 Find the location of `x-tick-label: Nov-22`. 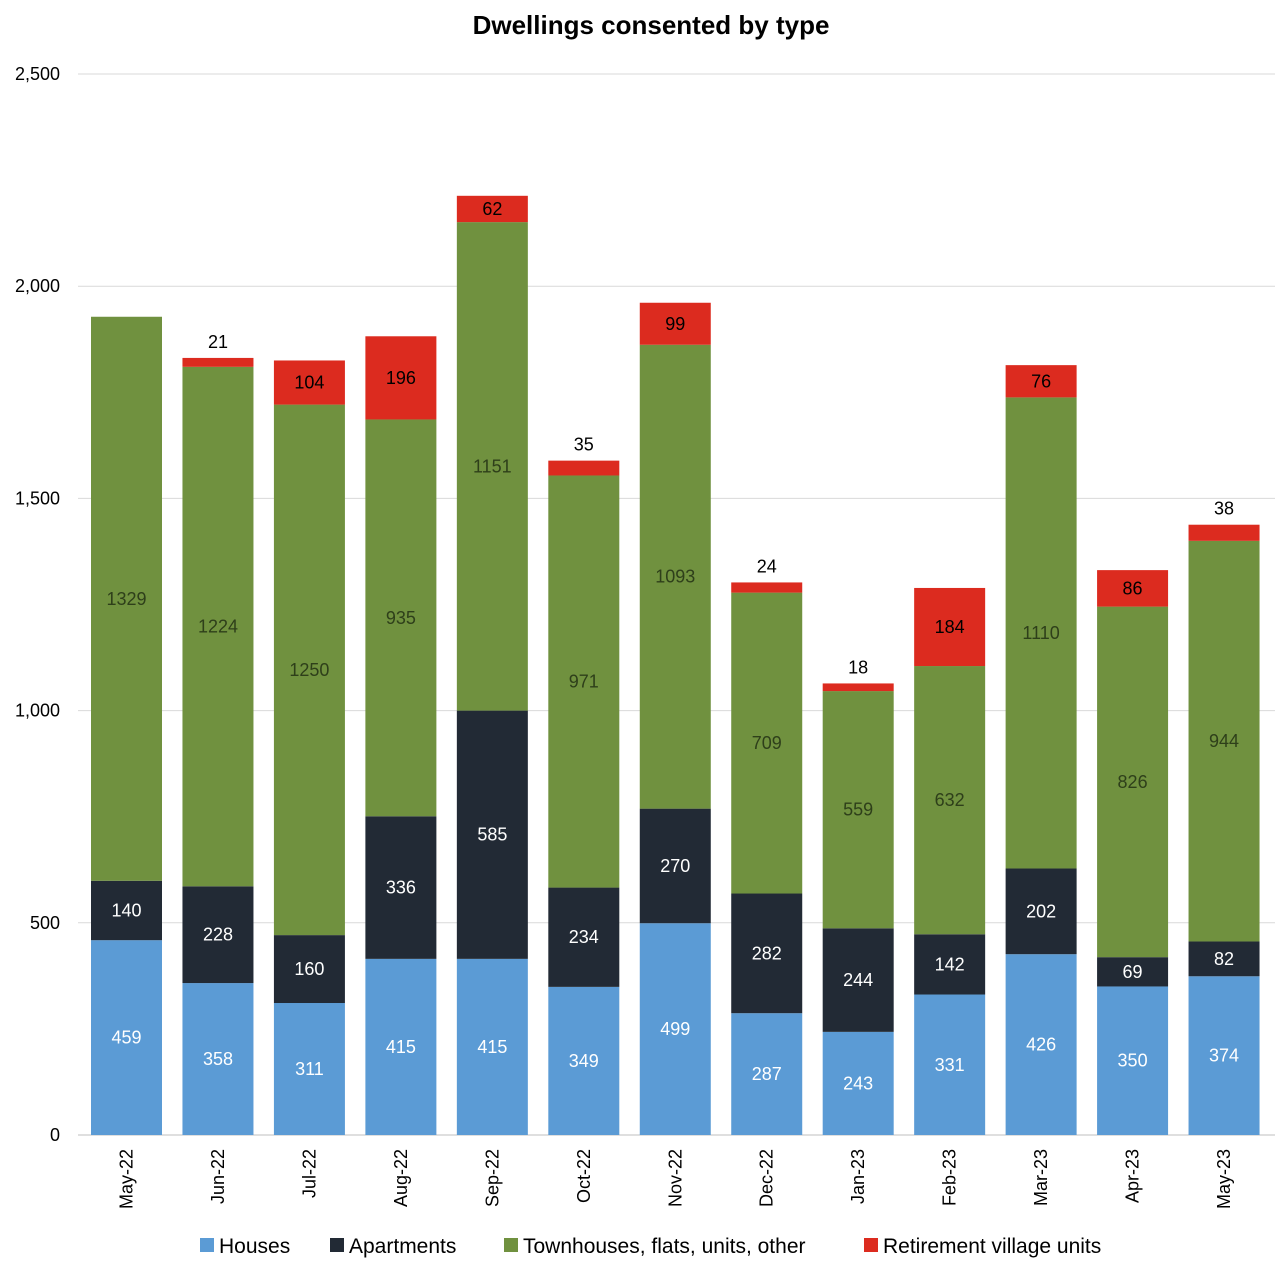

x-tick-label: Nov-22 is located at coordinates (675, 1178).